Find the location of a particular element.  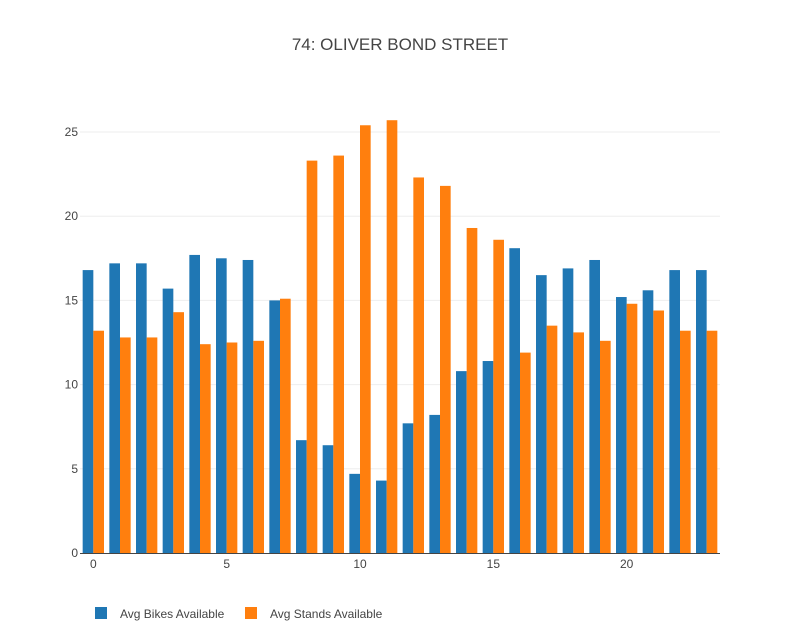

legend-item: Avg Stands Available is located at coordinates (314, 614).